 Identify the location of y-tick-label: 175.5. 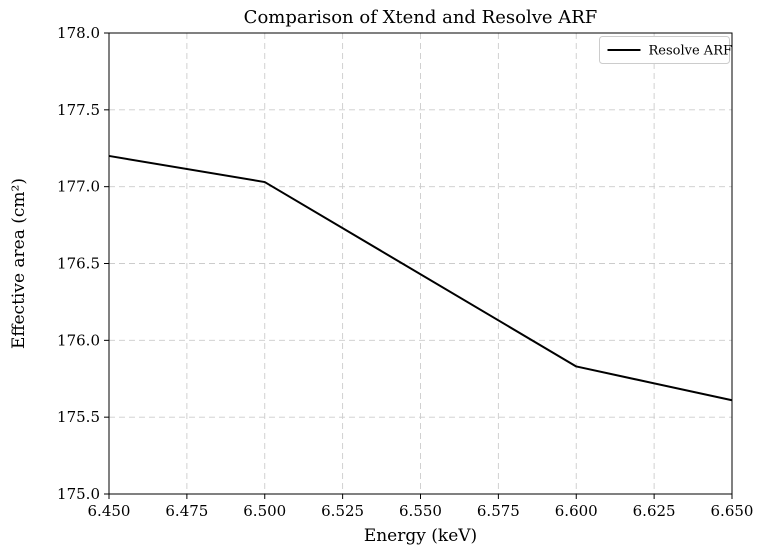
(78, 417).